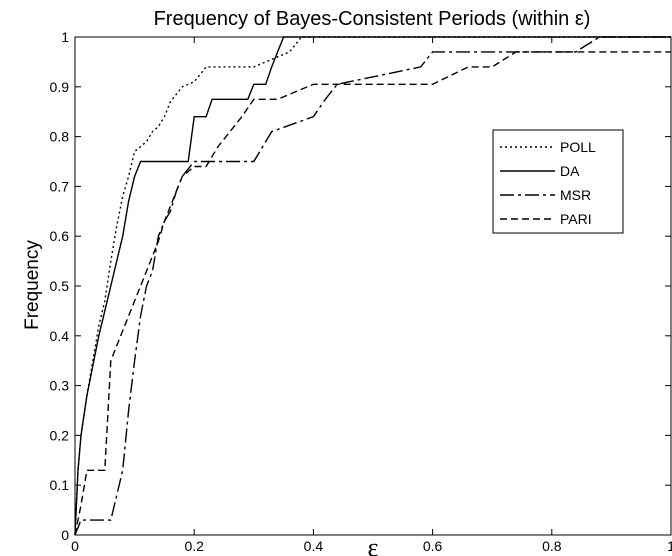 This screenshot has height=556, width=672. I want to click on y-tick-label: 0.1, so click(60, 485).